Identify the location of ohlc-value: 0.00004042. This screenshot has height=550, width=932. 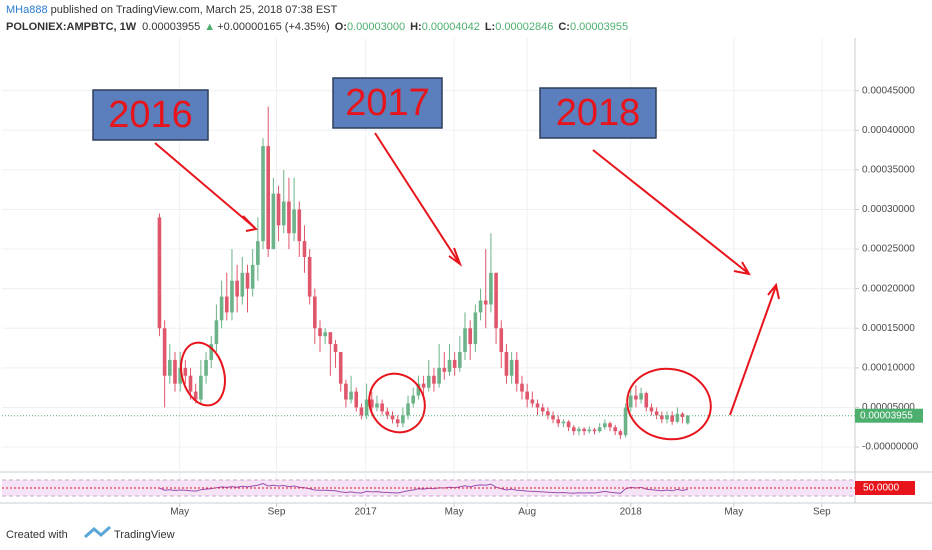
(451, 27).